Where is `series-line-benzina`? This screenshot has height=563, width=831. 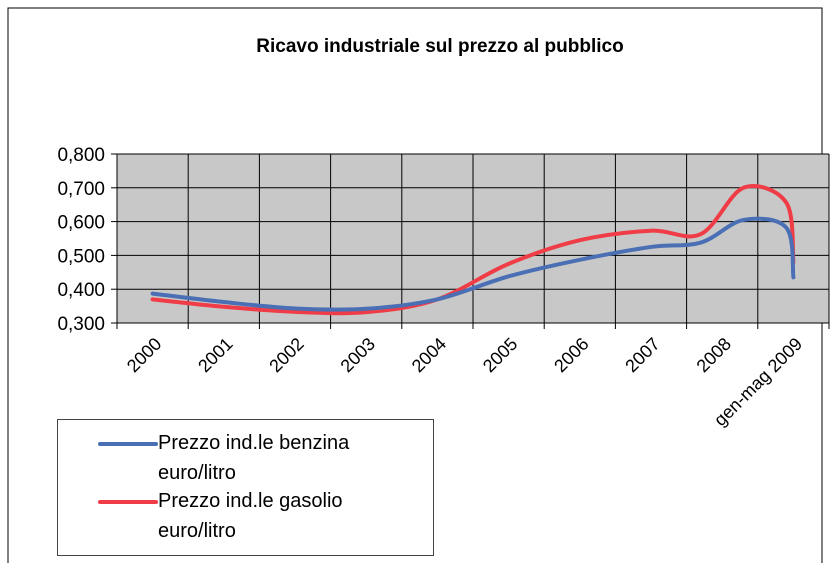
series-line-benzina is located at coordinates (473, 264).